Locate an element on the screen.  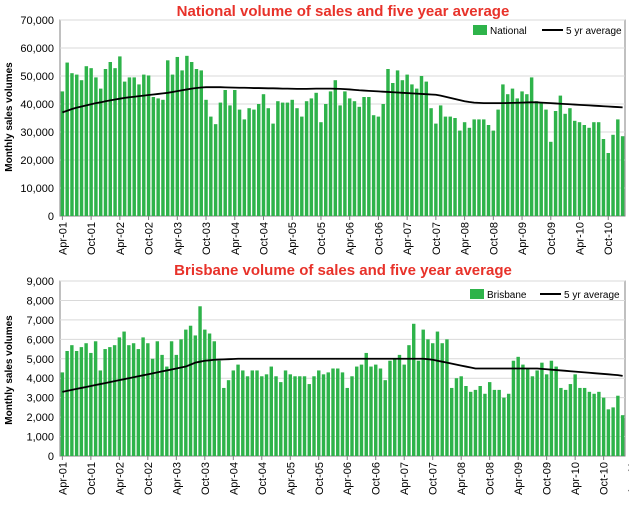
national-x-tick-label: Oct-10 is located at coordinates (609, 238).